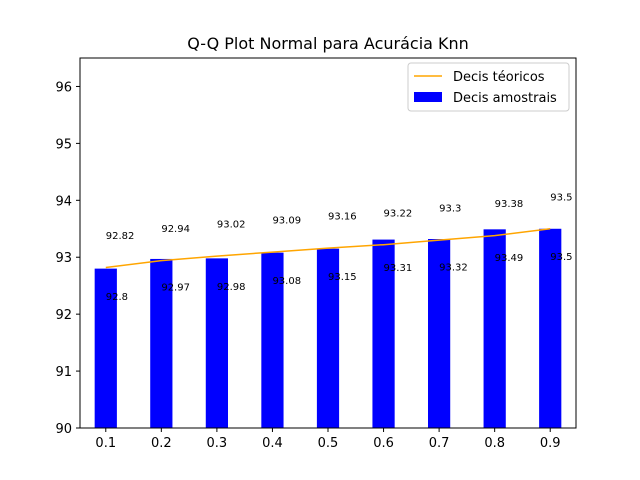  Describe the element at coordinates (383, 333) in the screenshot. I see `bar-0.6` at that location.